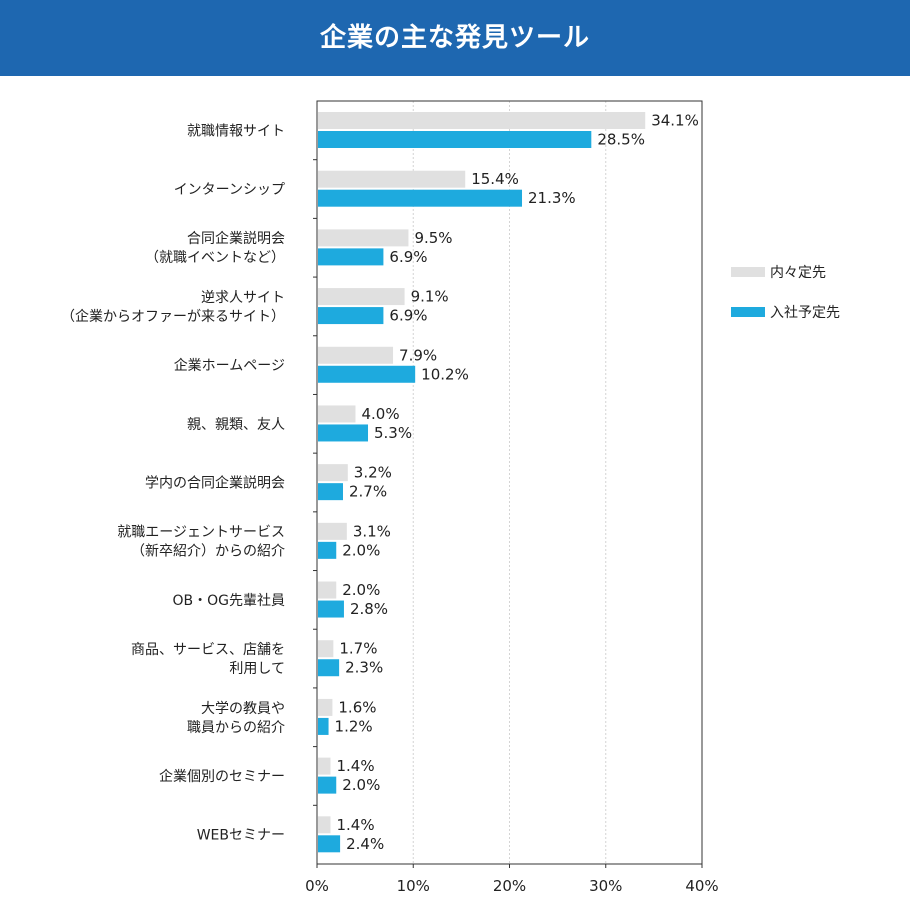 This screenshot has height=923, width=910. What do you see at coordinates (445, 374) in the screenshot?
I see `data-label: 10.2%` at bounding box center [445, 374].